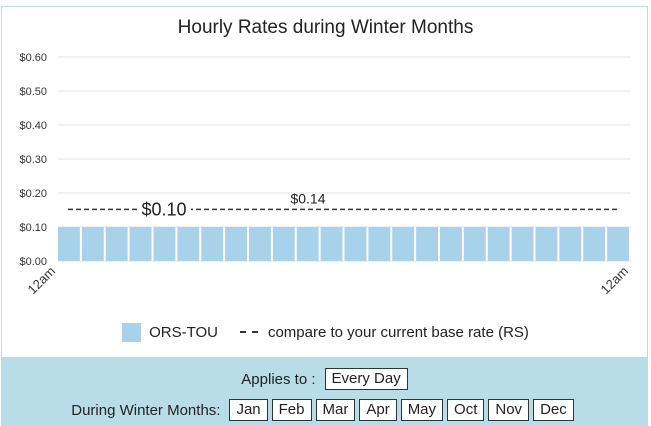 The image size is (651, 426). I want to click on applies-to-label: Applies to :, so click(278, 379).